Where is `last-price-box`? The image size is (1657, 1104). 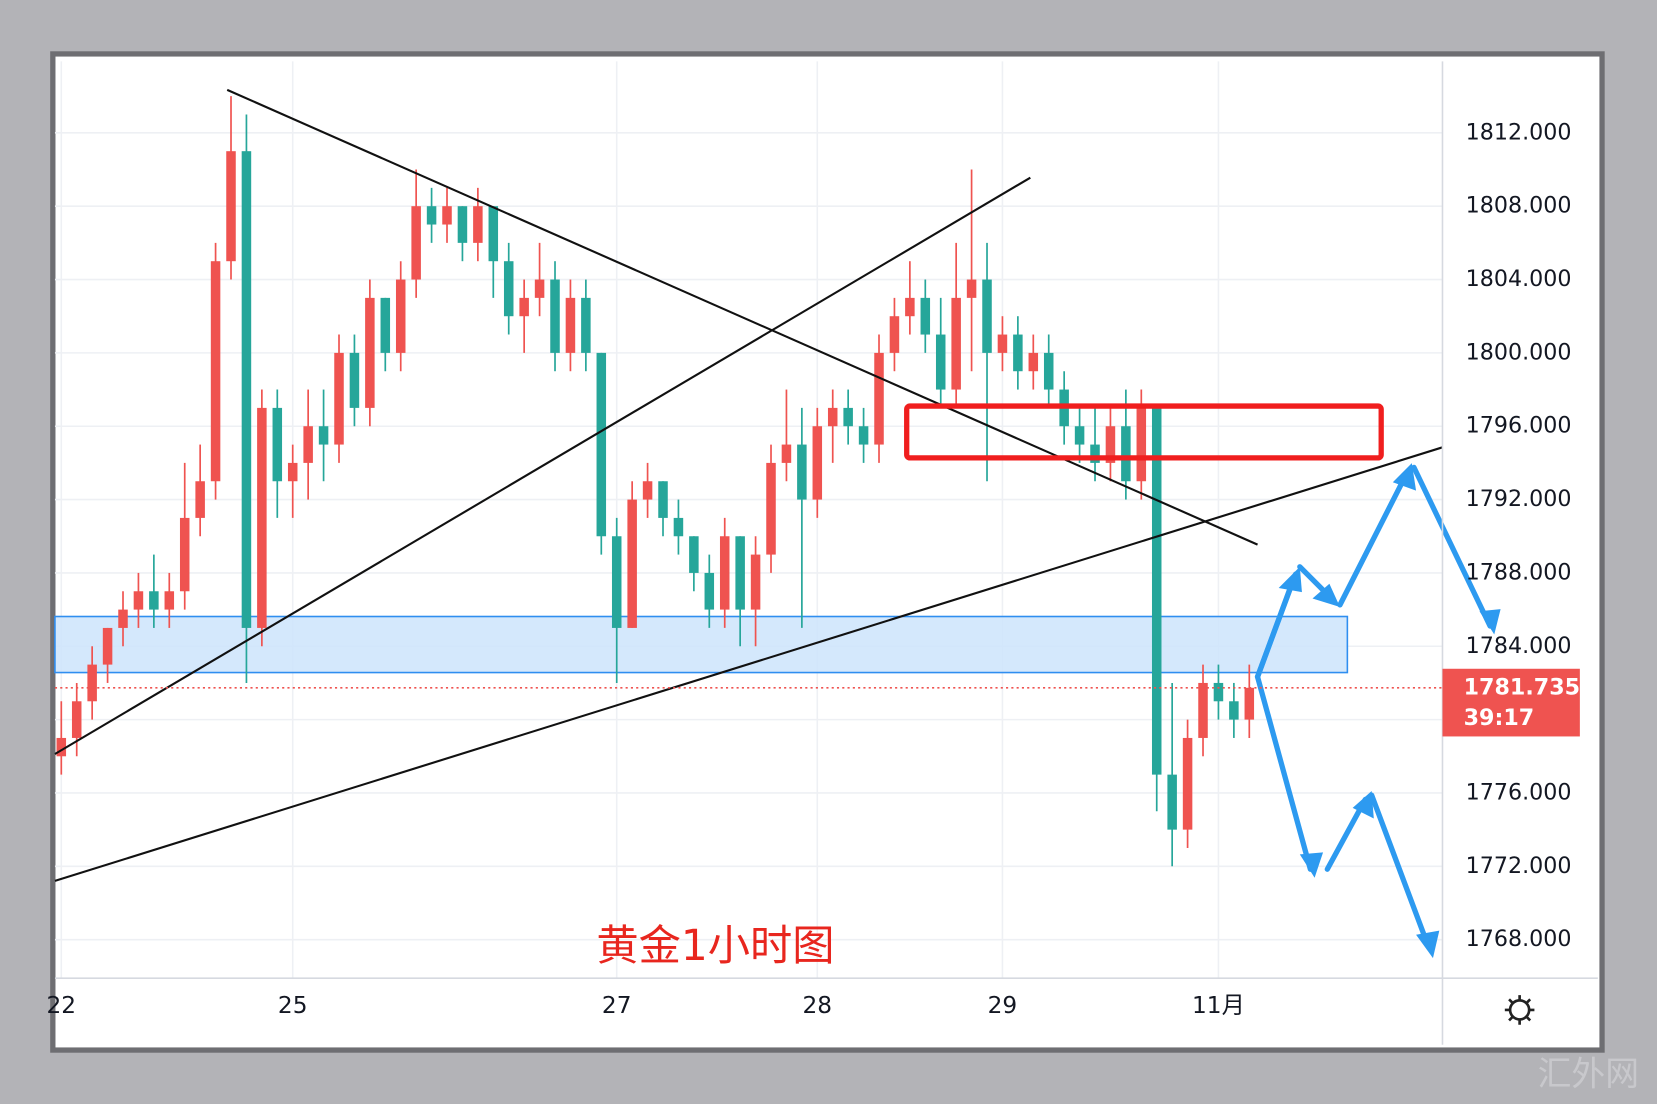
last-price-box is located at coordinates (1511, 702).